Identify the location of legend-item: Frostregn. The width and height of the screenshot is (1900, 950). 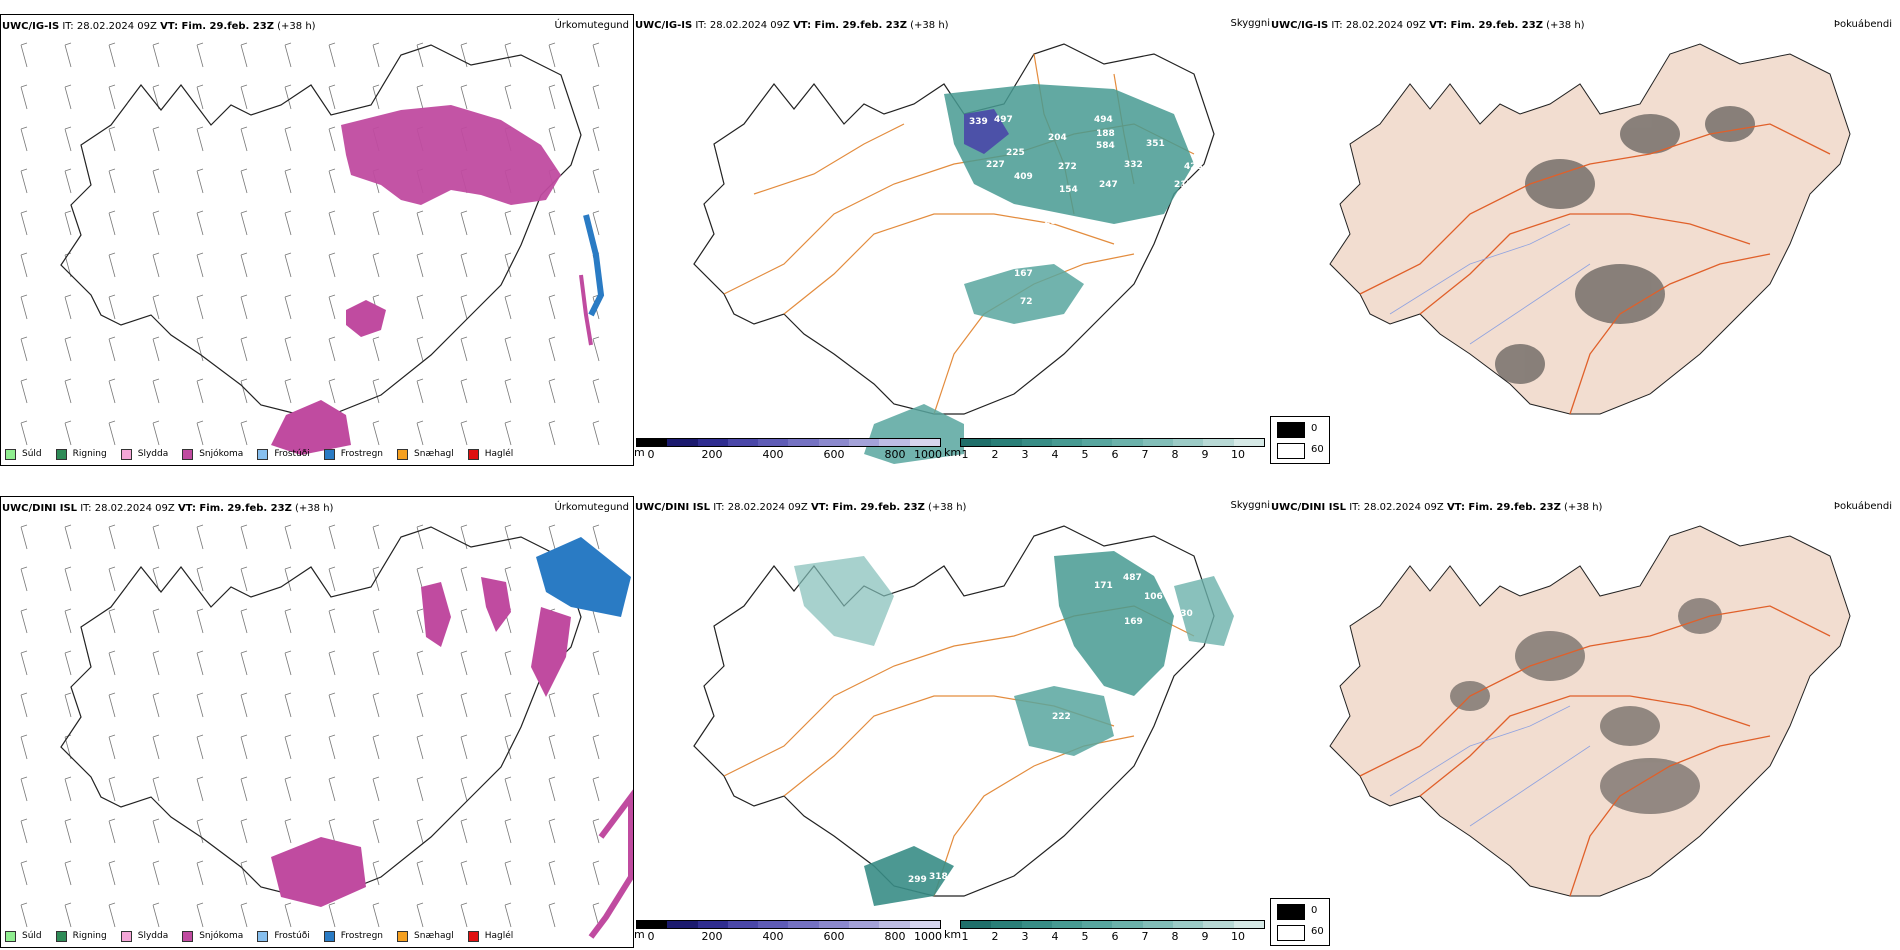
(353, 936).